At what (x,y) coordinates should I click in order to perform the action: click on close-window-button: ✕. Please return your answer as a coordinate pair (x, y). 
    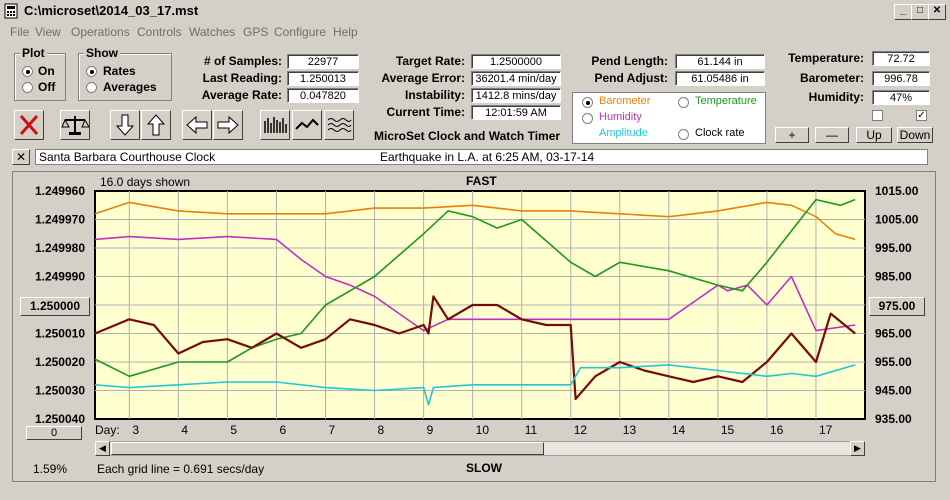
    Looking at the image, I should click on (937, 12).